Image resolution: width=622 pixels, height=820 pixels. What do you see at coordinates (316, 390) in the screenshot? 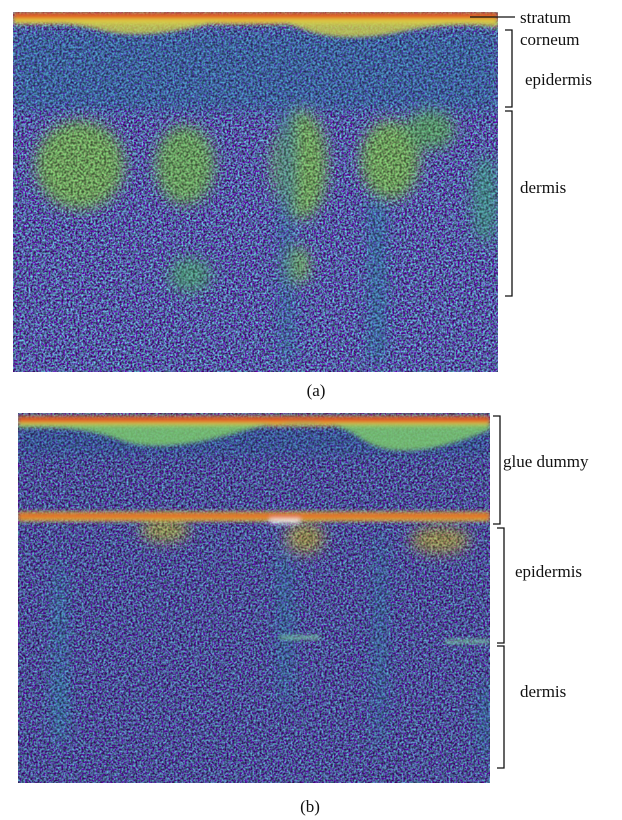
I see `caption: (a)` at bounding box center [316, 390].